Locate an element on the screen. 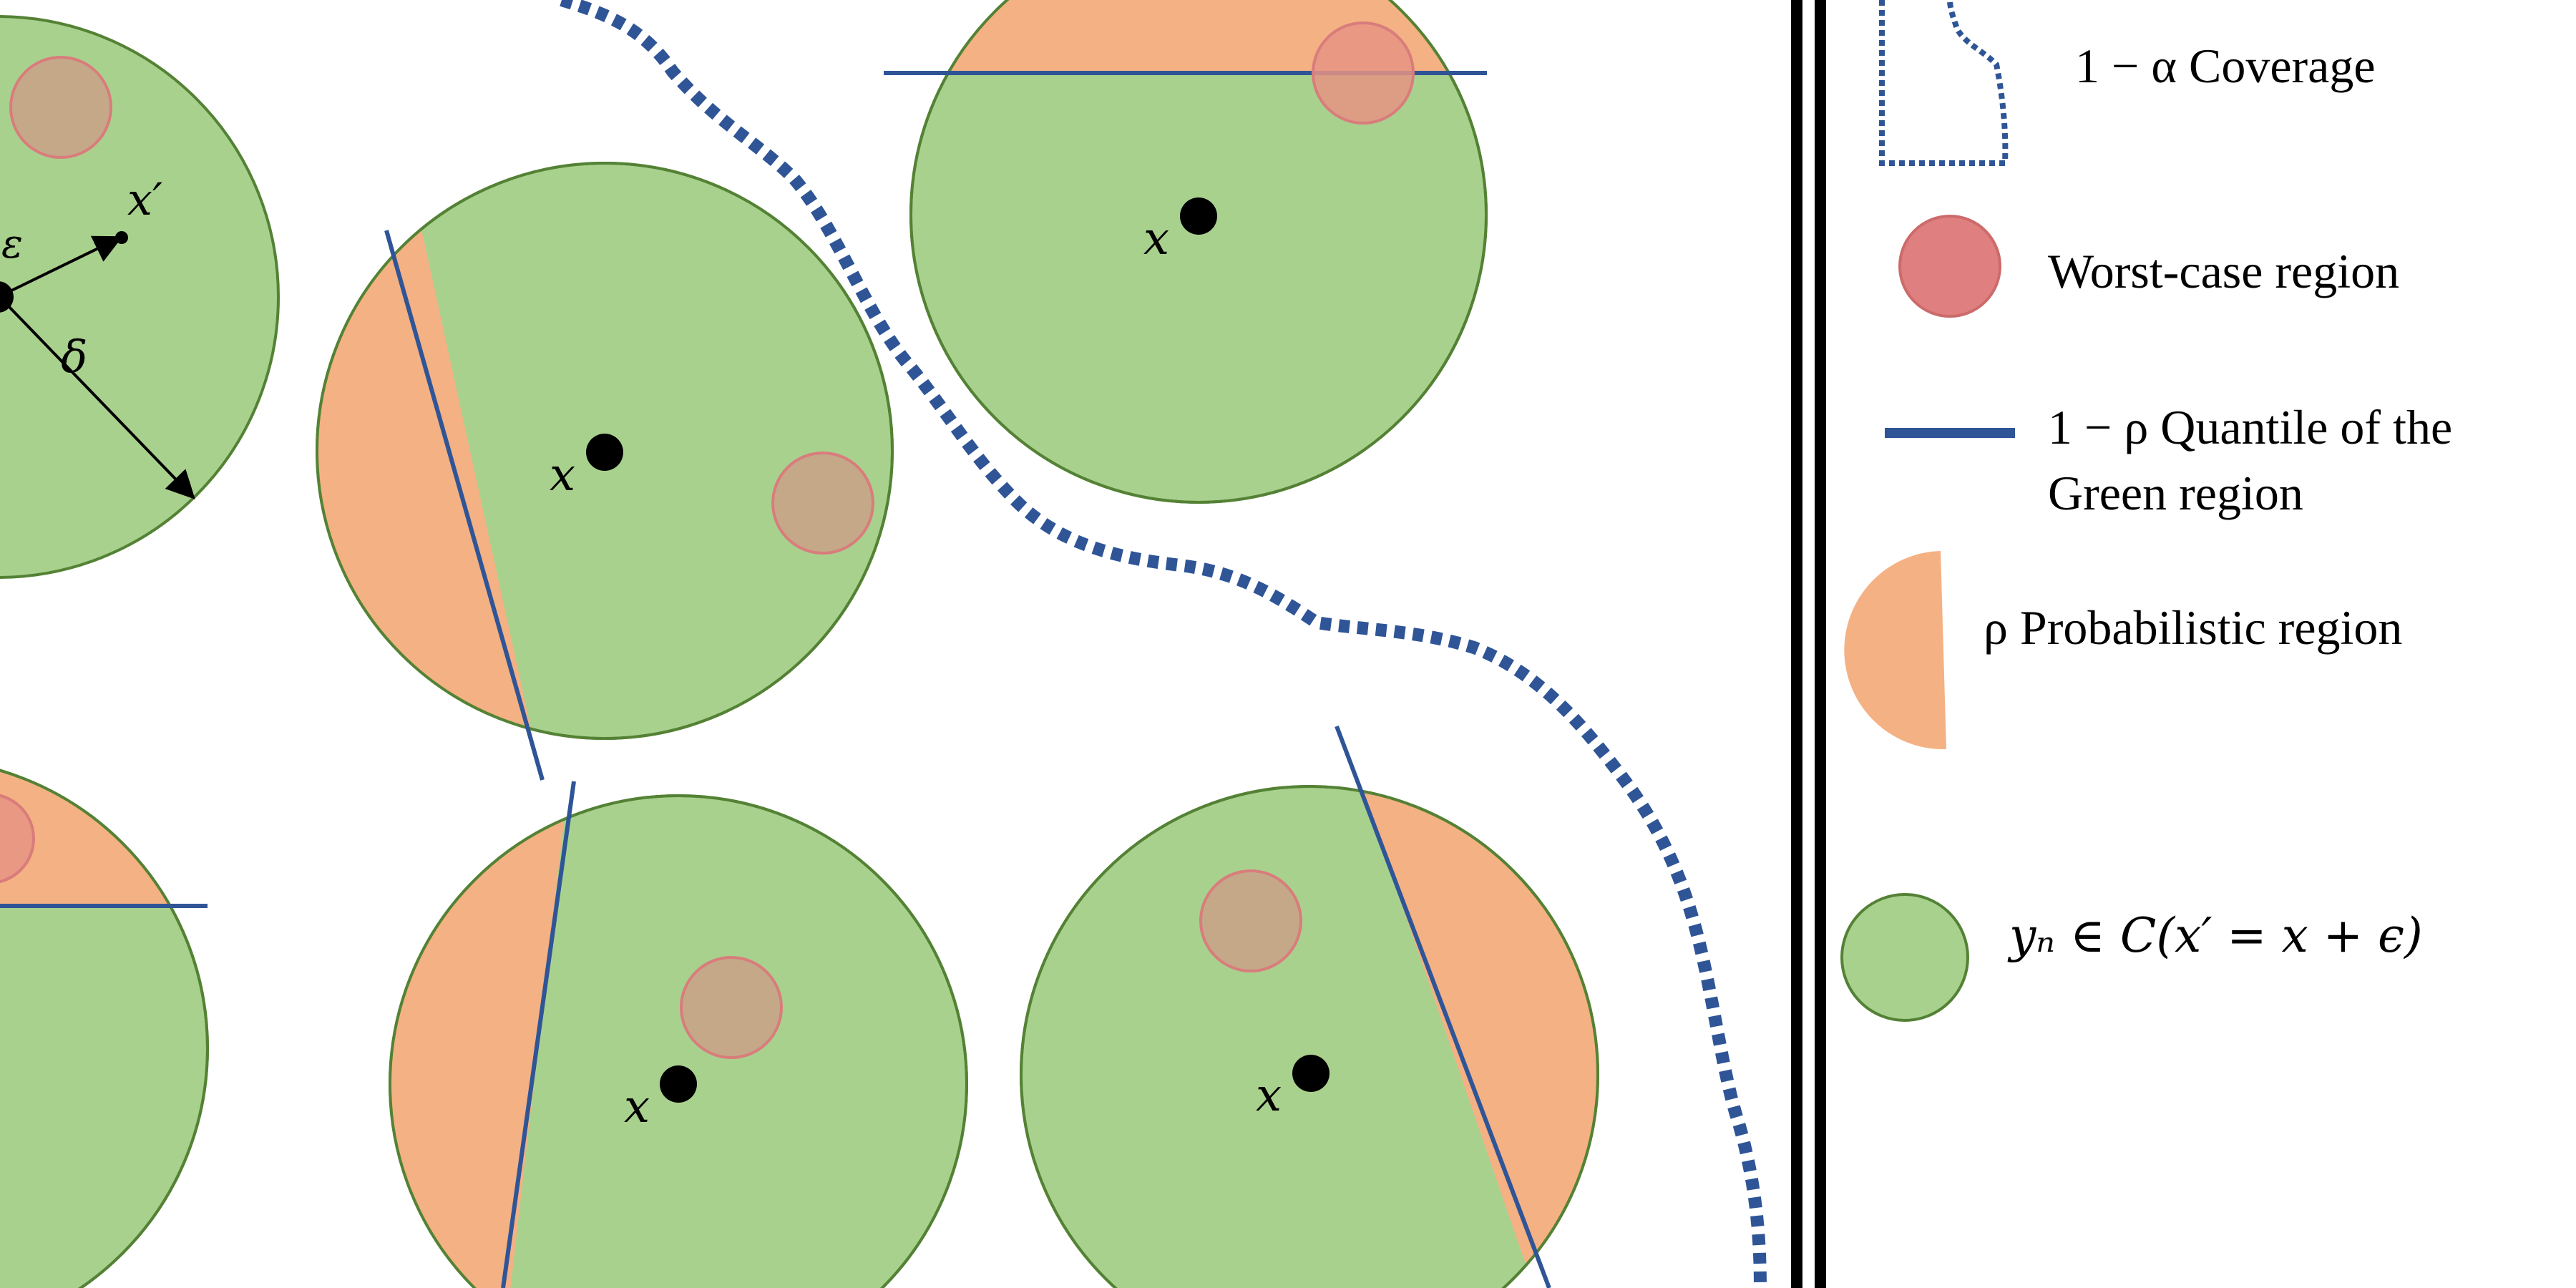 The image size is (2576, 1288). perturbed-point-label: x′ is located at coordinates (144, 199).